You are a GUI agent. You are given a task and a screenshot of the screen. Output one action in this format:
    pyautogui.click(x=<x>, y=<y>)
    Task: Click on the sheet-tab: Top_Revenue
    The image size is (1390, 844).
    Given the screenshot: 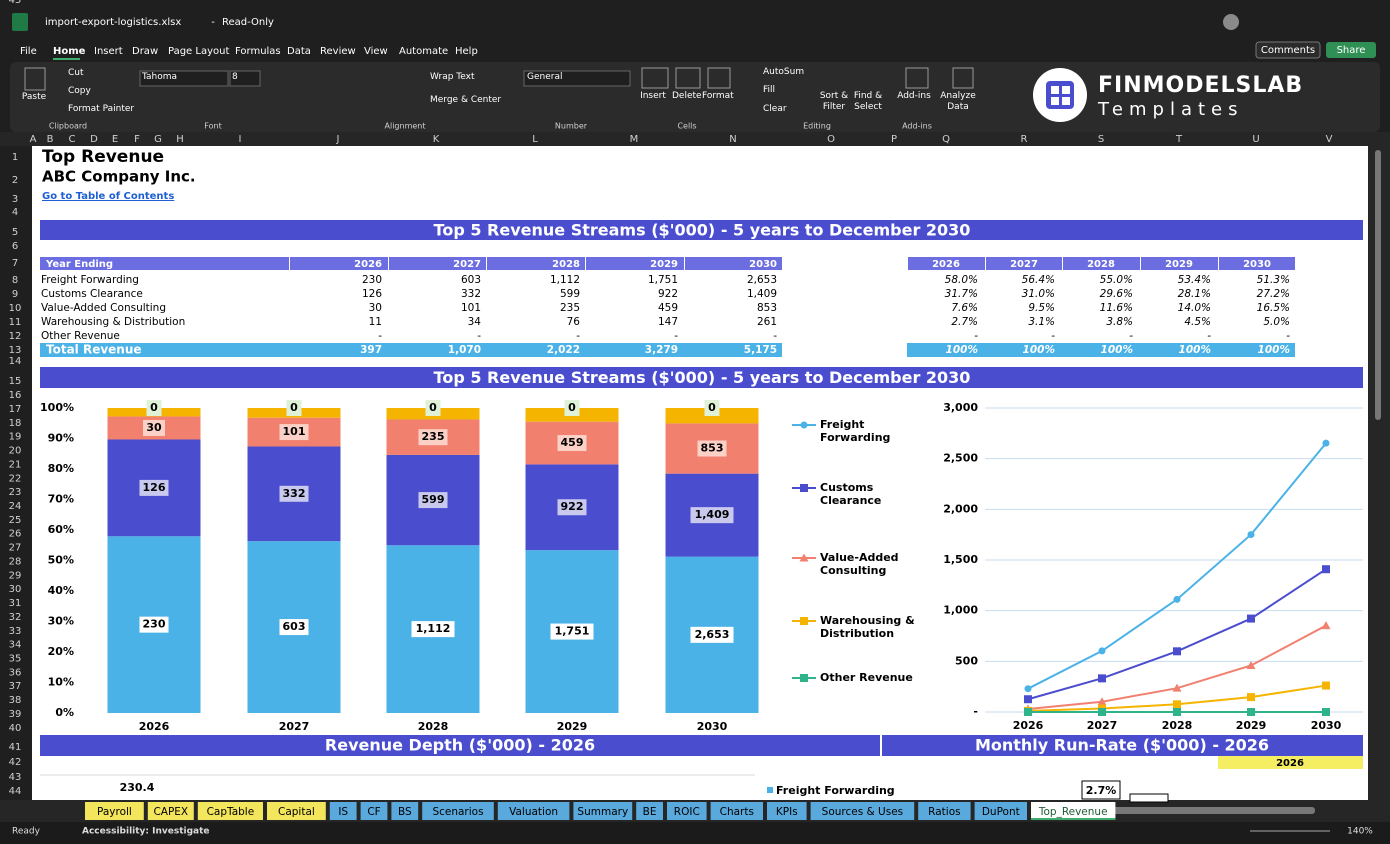 What is the action you would take?
    pyautogui.click(x=1073, y=812)
    